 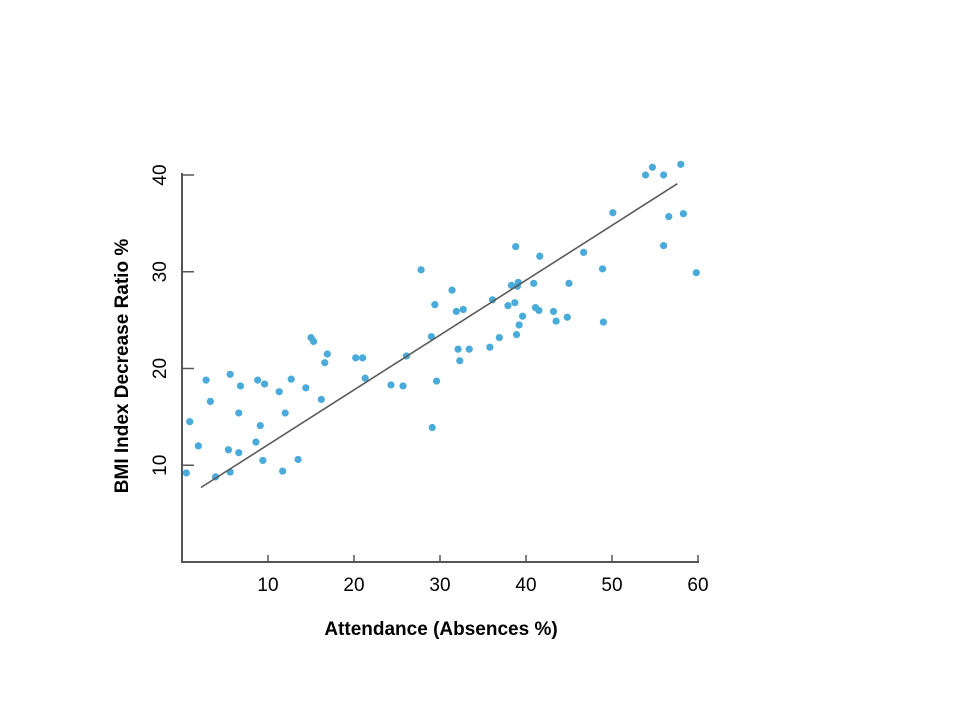 I want to click on x-tick-label: 50, so click(x=611, y=585).